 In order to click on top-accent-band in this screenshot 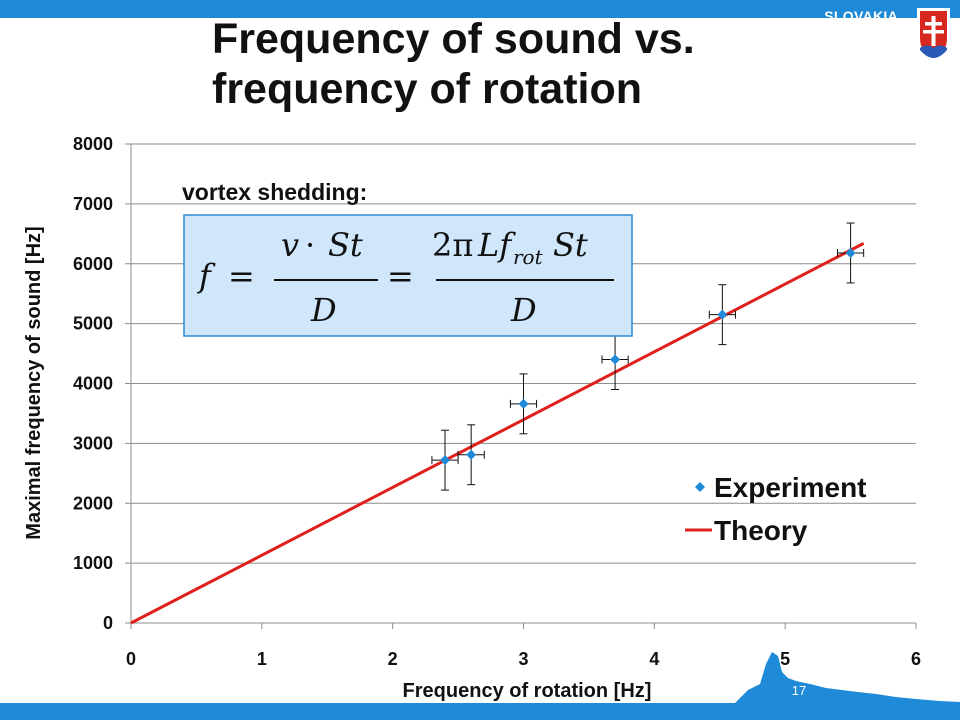, I will do `click(480, 9)`.